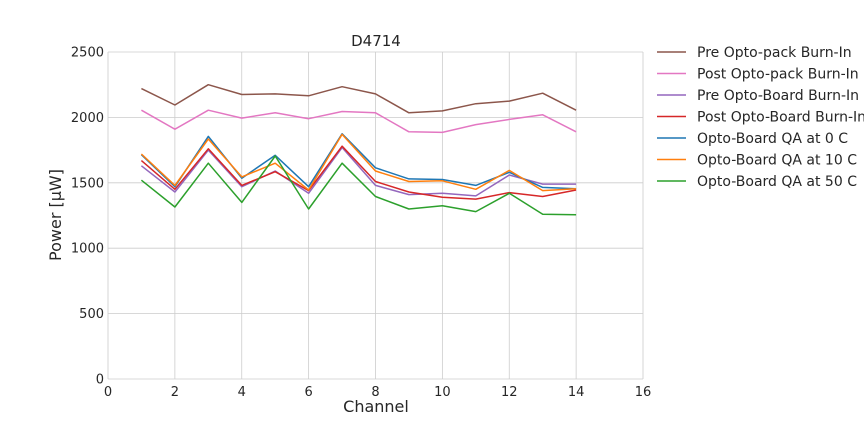  Describe the element at coordinates (772, 139) in the screenshot. I see `legend-label: Opto-Board QA at 0 C` at that location.